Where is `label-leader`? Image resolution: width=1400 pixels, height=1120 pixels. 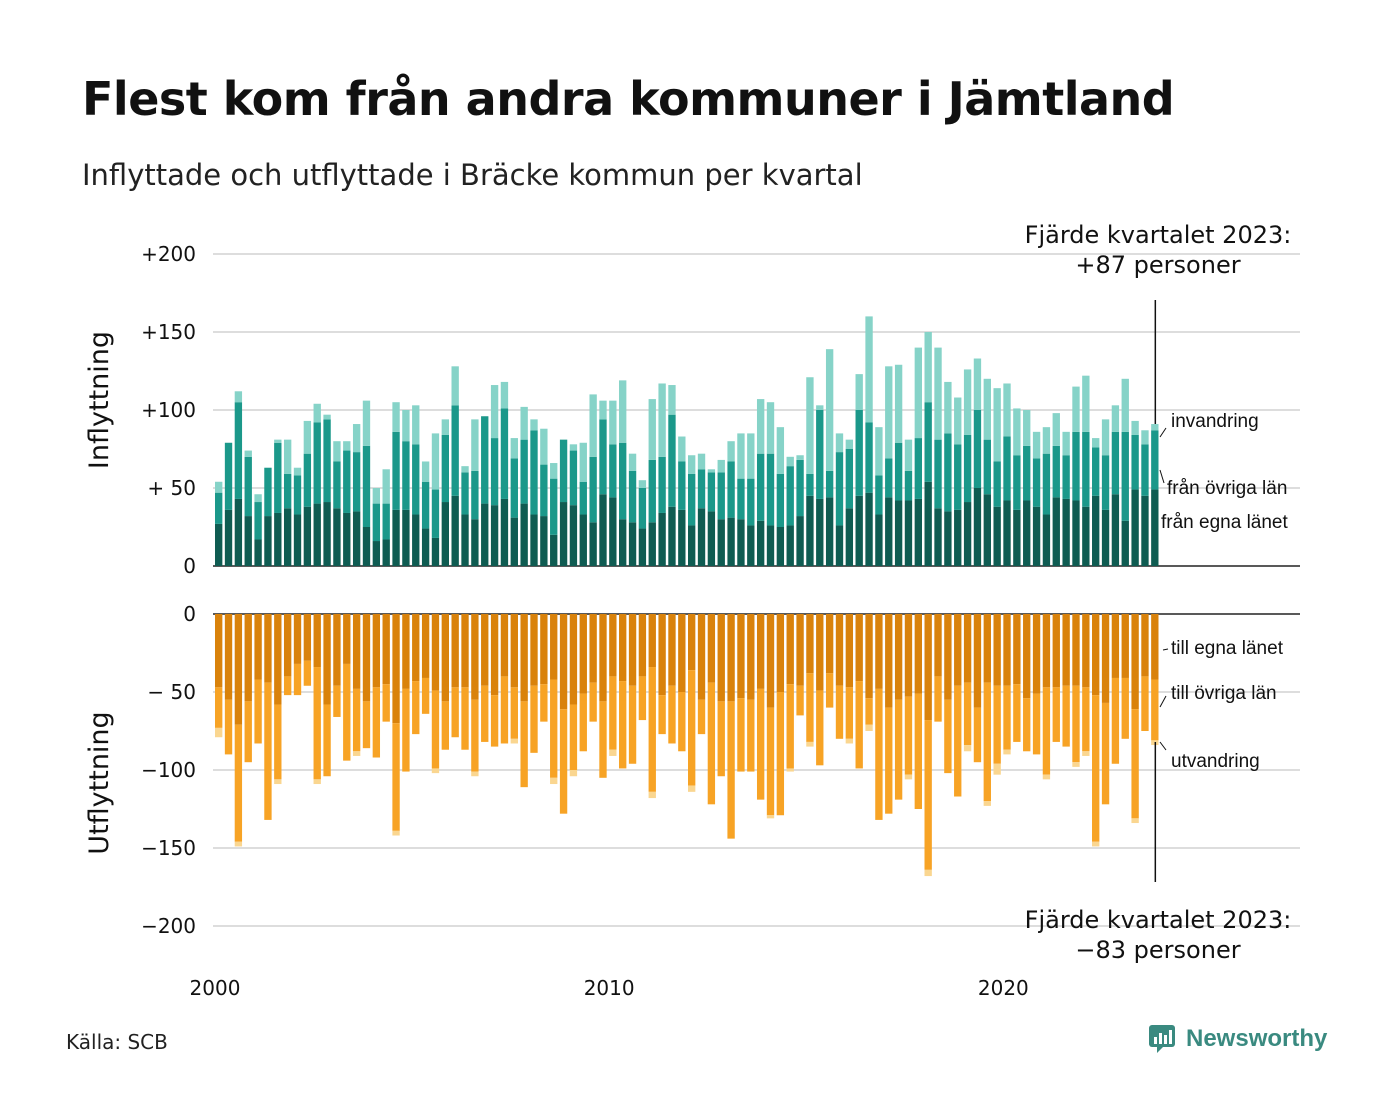
label-leader is located at coordinates (1163, 432).